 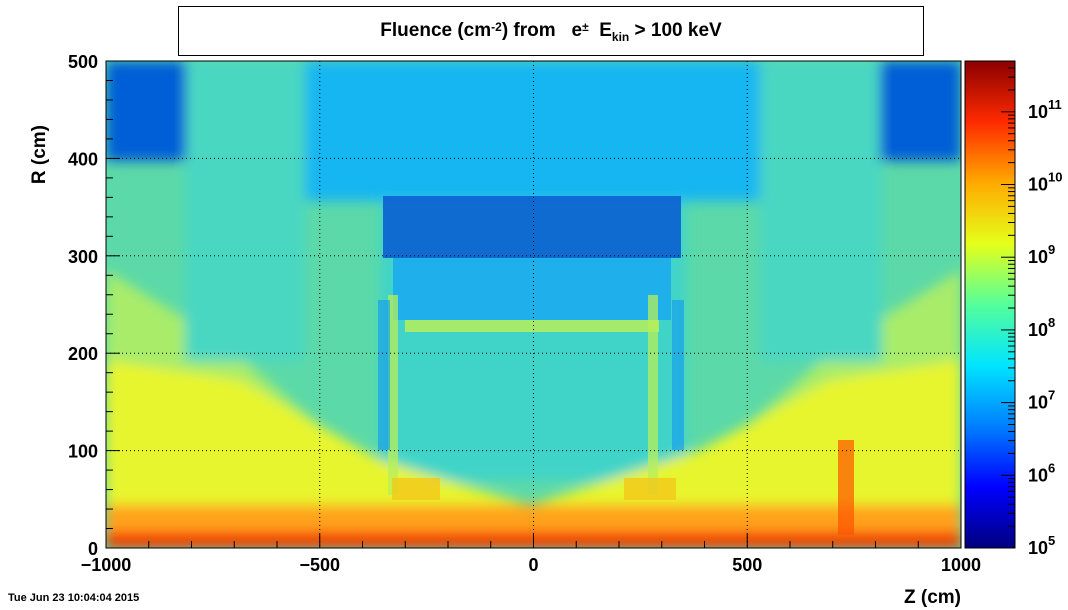 I want to click on footer-date: Tue Jun 23 10:04:04 2015, so click(x=74, y=598).